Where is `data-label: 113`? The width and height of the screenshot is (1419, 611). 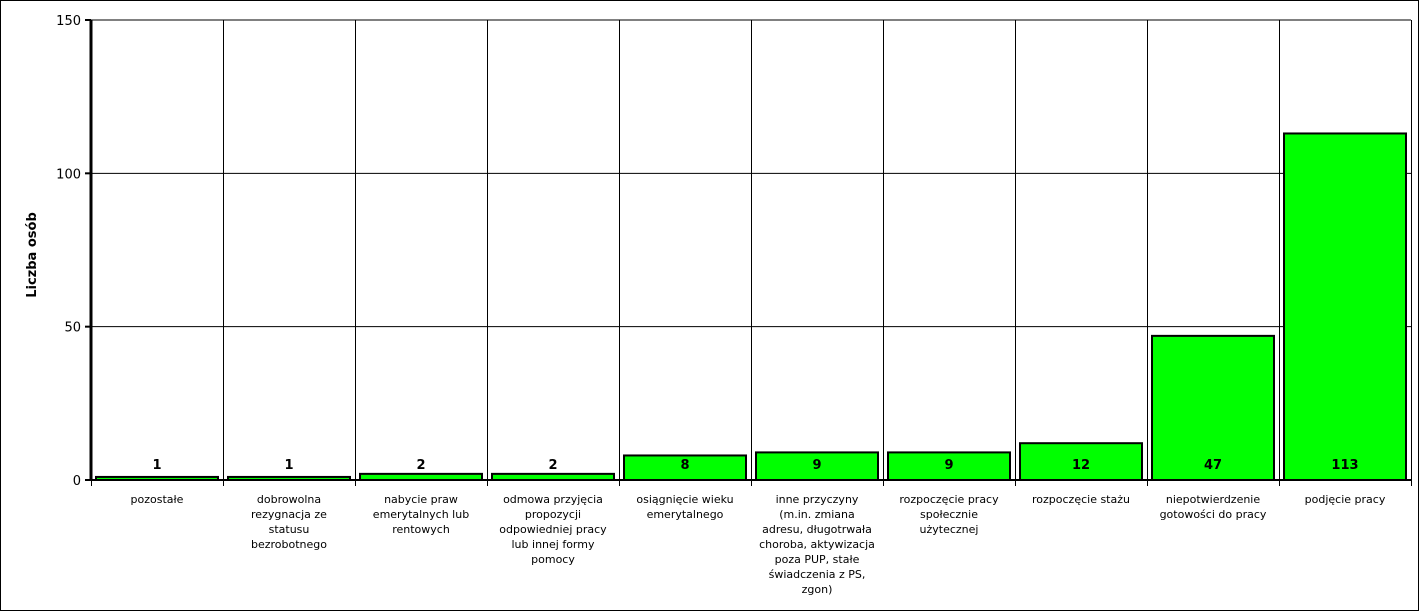 data-label: 113 is located at coordinates (1344, 465).